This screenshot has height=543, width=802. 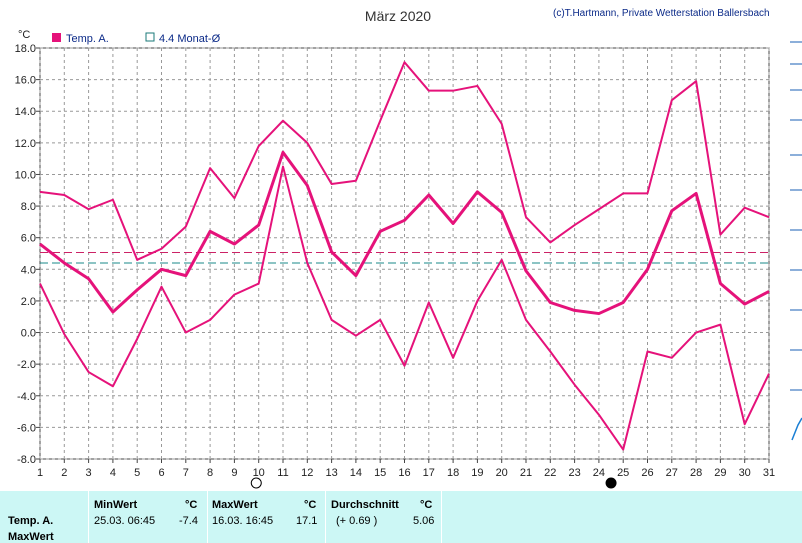 I want to click on x-tick-label: 17, so click(x=429, y=473).